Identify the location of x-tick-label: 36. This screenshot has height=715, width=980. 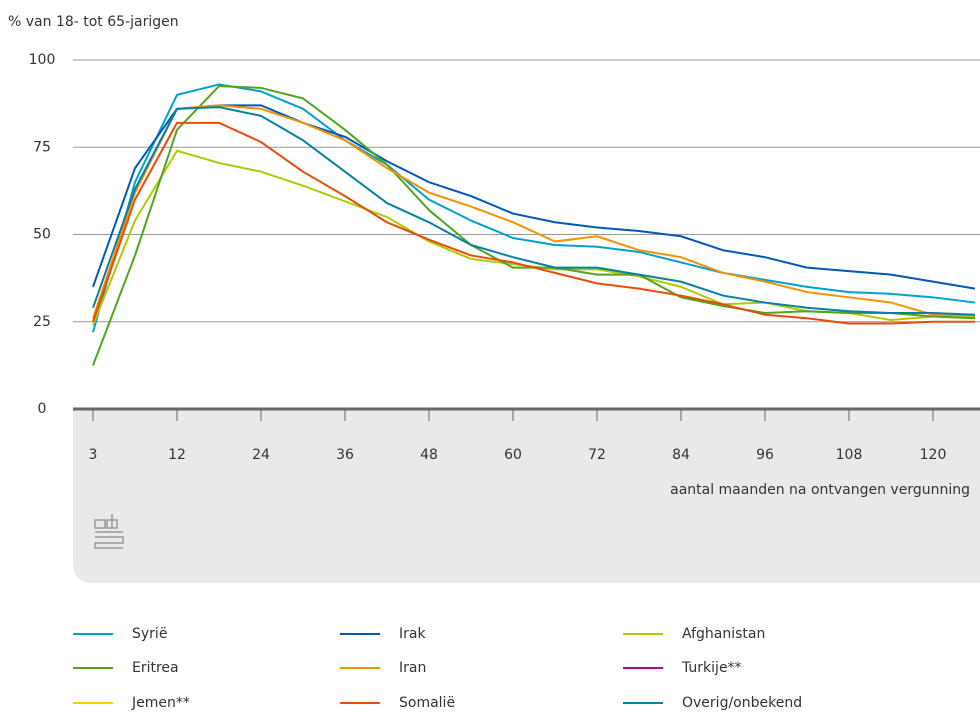
(345, 455).